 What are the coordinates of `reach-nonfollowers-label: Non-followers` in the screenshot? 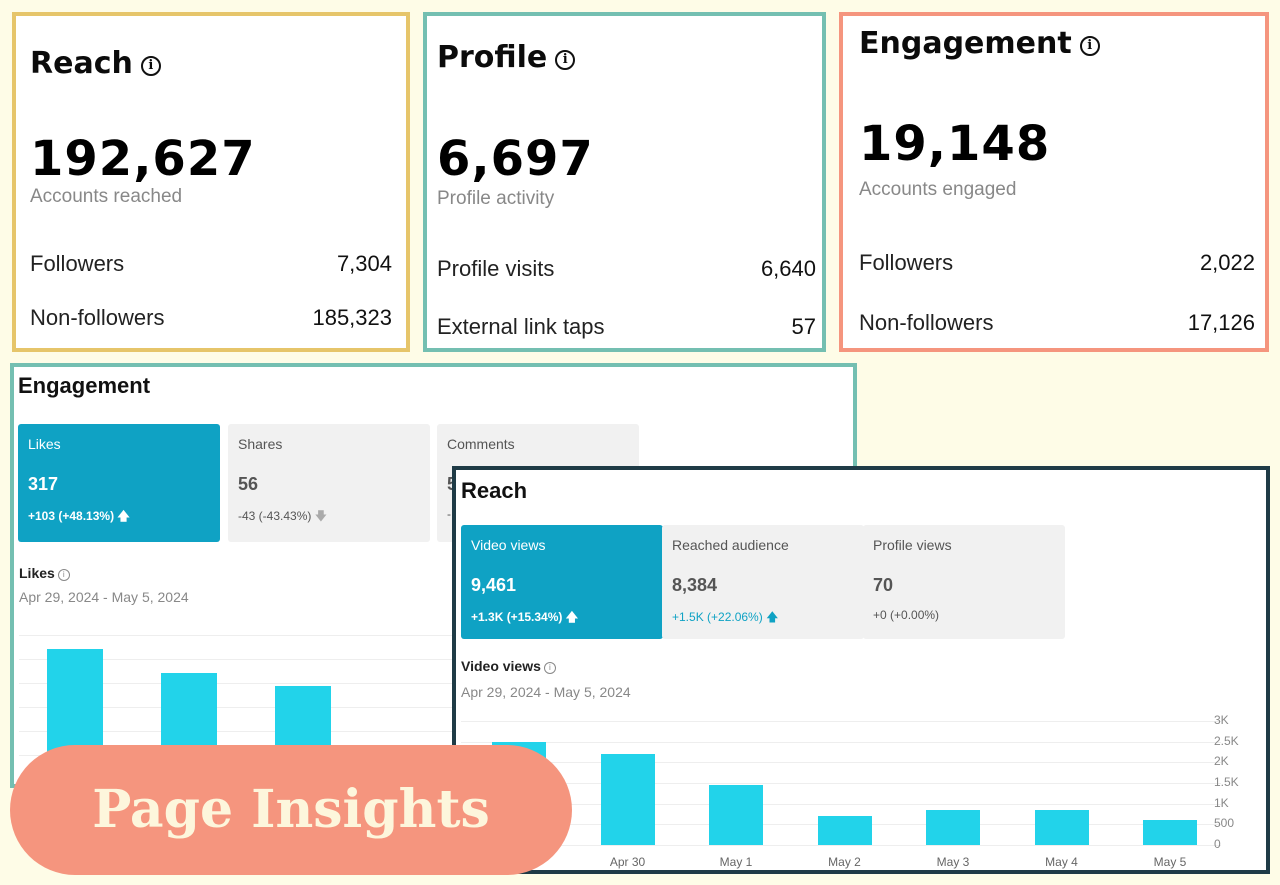 It's located at (97, 318).